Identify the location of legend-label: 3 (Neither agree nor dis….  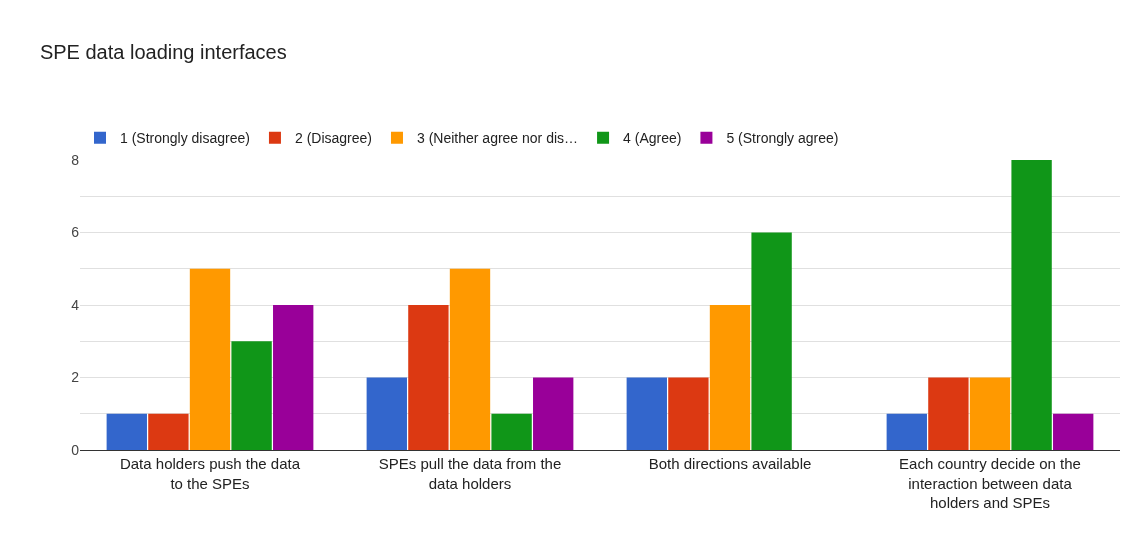
(497, 138).